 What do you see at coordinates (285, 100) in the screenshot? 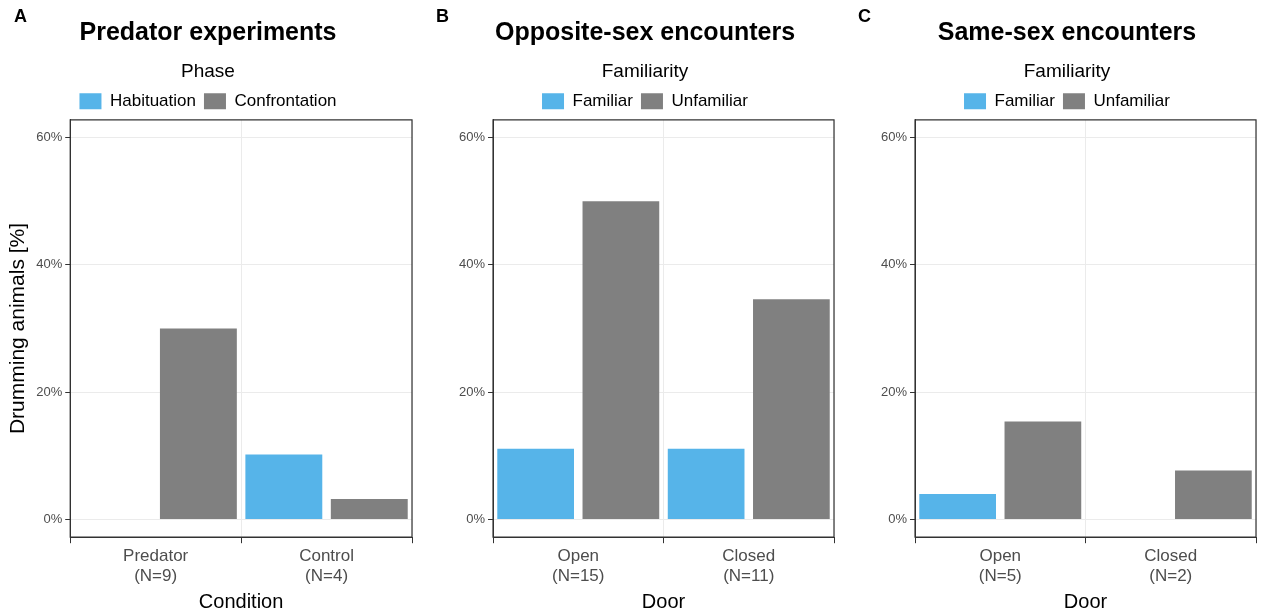
I see `legend-label: Confrontation` at bounding box center [285, 100].